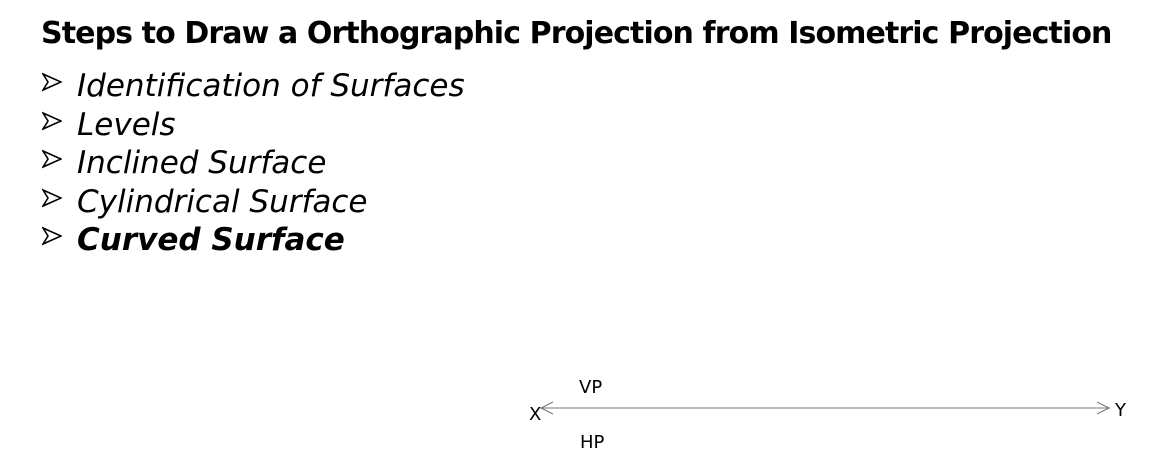  Describe the element at coordinates (126, 124) in the screenshot. I see `step-label: Levels` at that location.